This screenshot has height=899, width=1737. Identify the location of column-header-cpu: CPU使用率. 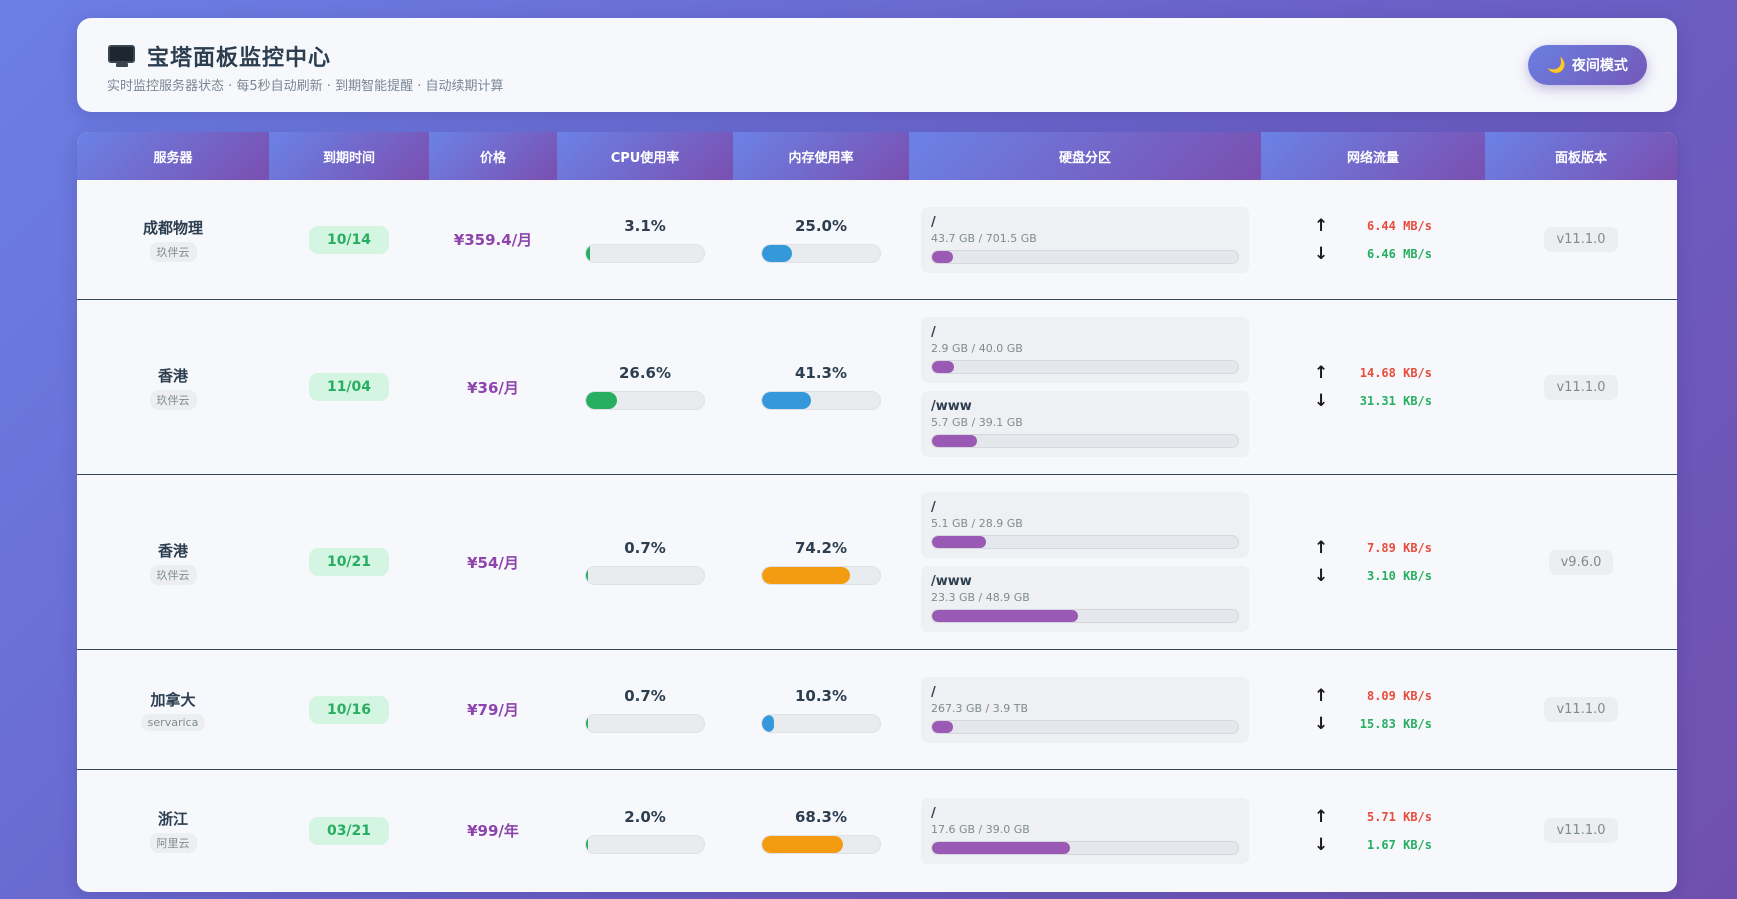
(645, 156).